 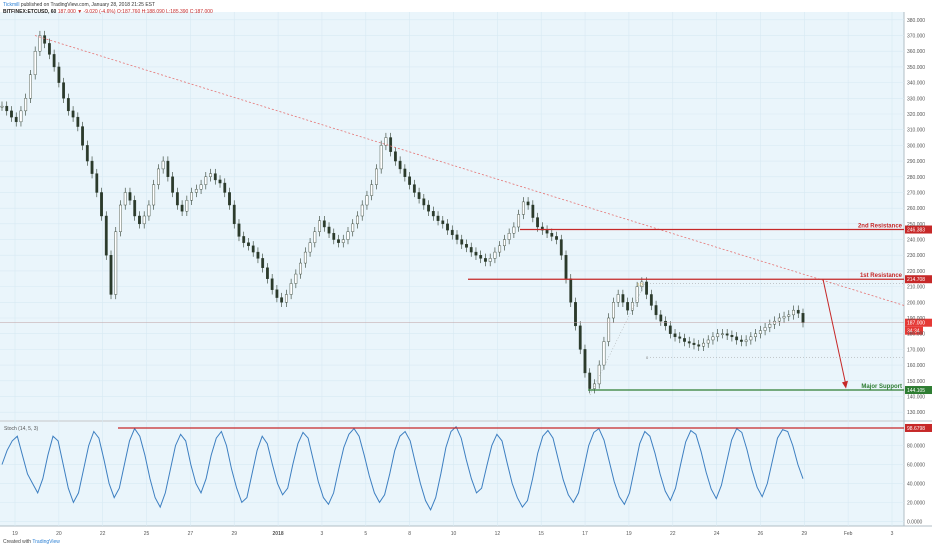 What do you see at coordinates (761, 534) in the screenshot?
I see `time-axis-tick: 26` at bounding box center [761, 534].